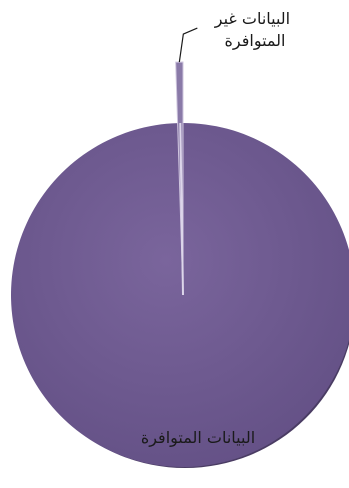  I want to click on slice-label-unavailable: البيانات غير المتوافرة, so click(254, 30).